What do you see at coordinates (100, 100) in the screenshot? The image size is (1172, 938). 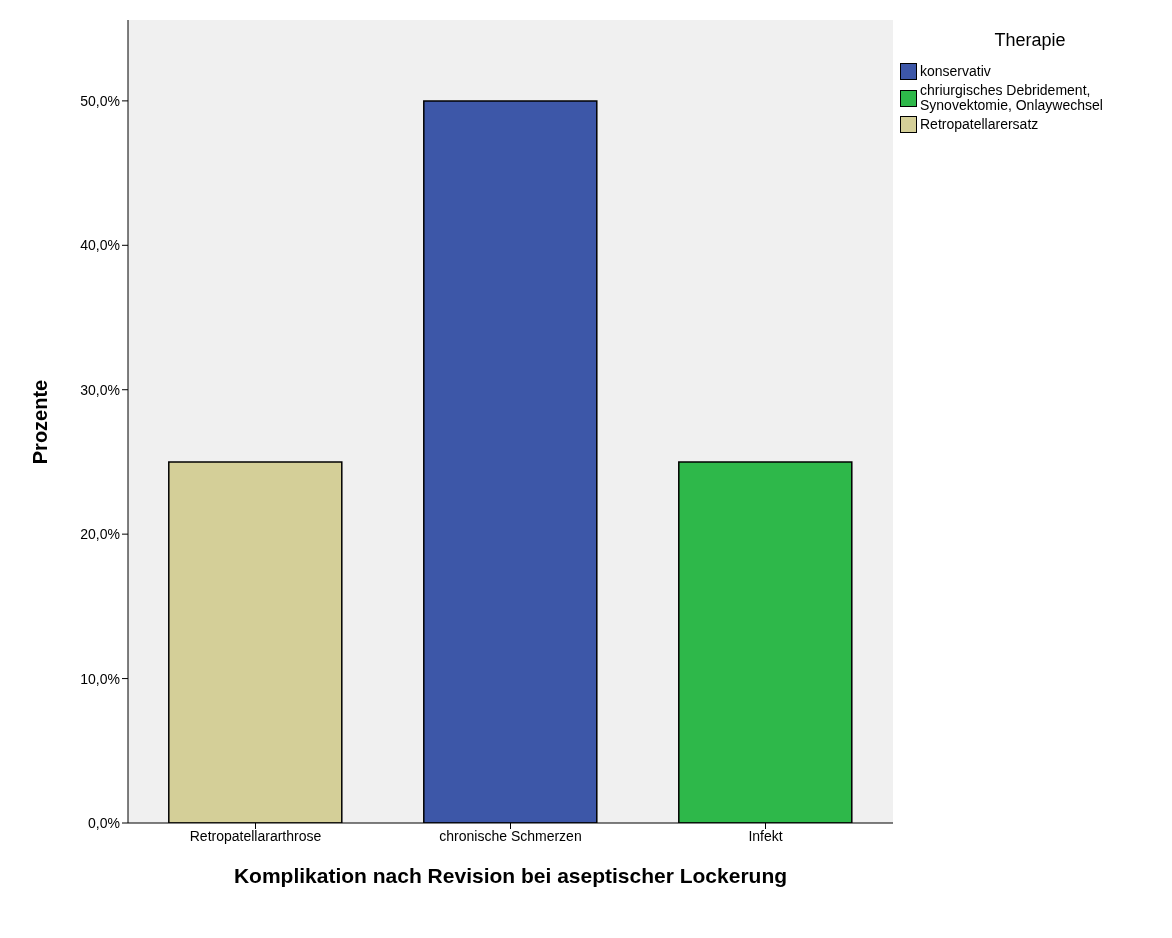 I see `y-tick-label: 50,0%` at bounding box center [100, 100].